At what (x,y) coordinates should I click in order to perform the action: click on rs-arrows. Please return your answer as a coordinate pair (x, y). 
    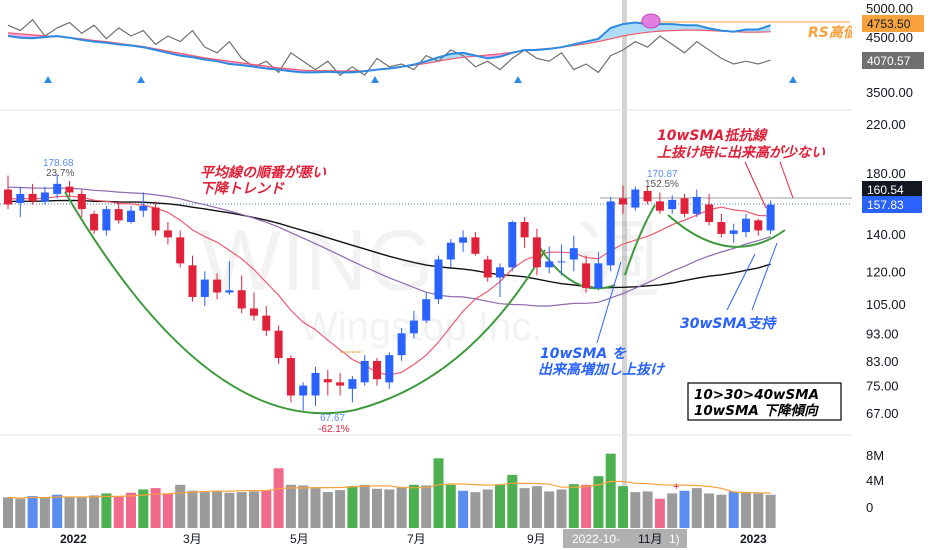
    Looking at the image, I should click on (420, 79).